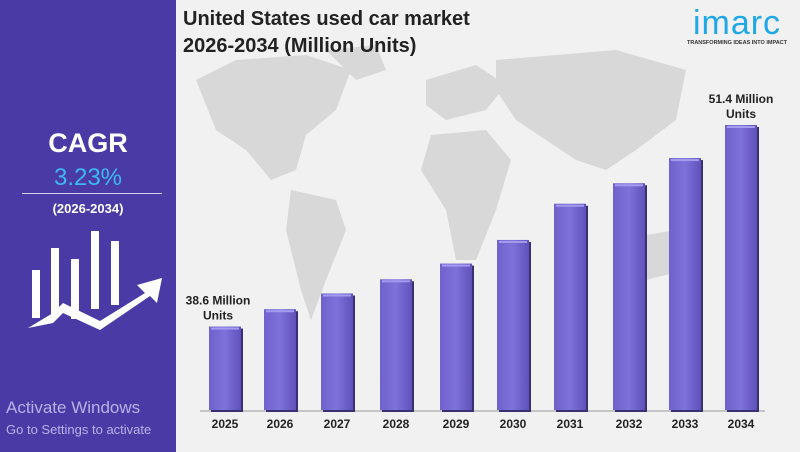 This screenshot has width=800, height=452. Describe the element at coordinates (629, 296) in the screenshot. I see `bar-2032` at that location.